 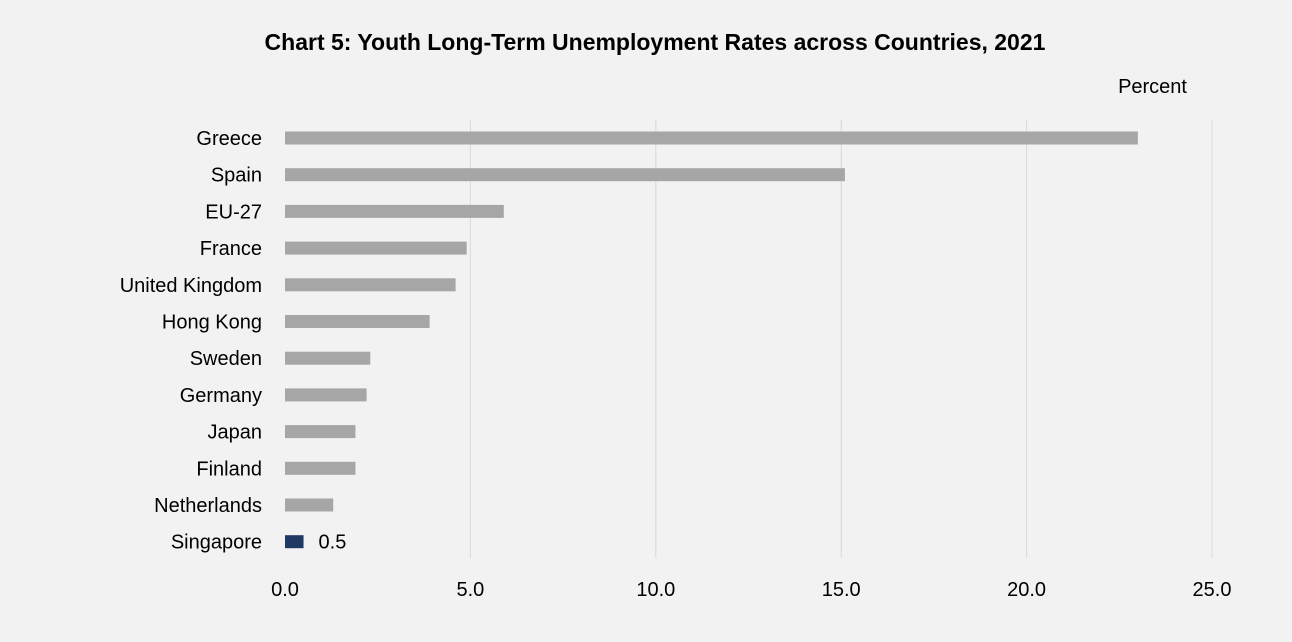 I want to click on category-label-netherlands: Netherlands, so click(x=208, y=506).